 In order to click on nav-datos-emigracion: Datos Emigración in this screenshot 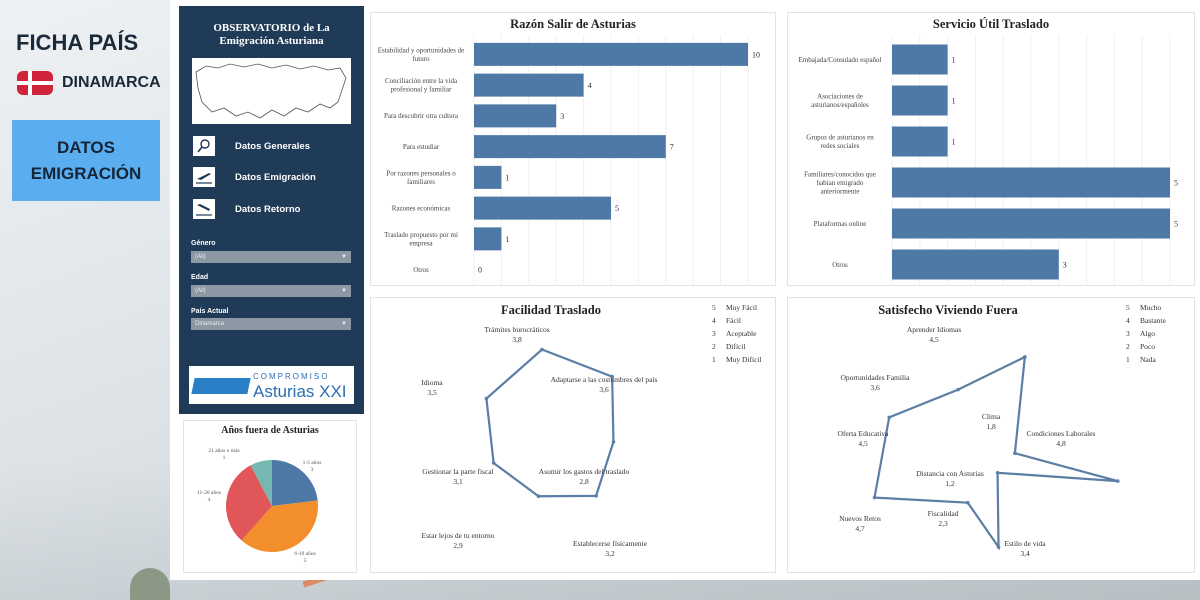, I will do `click(273, 177)`.